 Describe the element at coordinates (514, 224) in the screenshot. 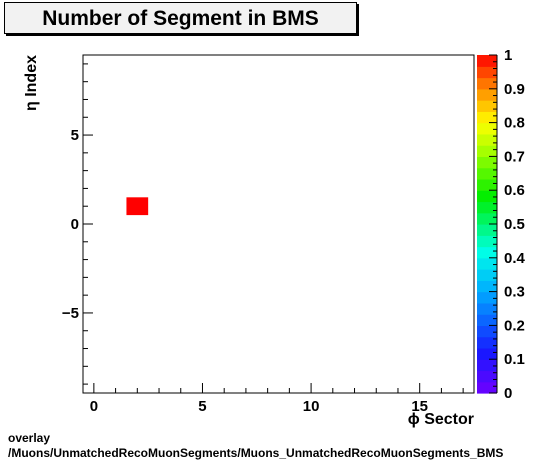

I see `colorbar-tick-label: 0.5` at that location.